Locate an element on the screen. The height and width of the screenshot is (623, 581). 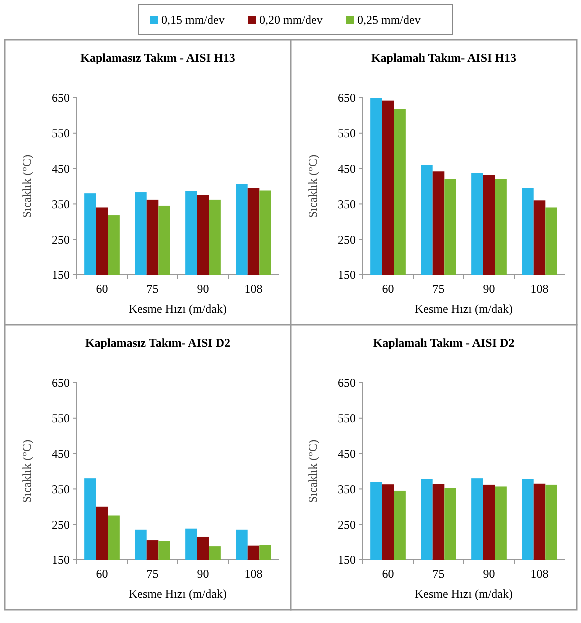
legend-label: 0,20 mm/dev is located at coordinates (291, 20).